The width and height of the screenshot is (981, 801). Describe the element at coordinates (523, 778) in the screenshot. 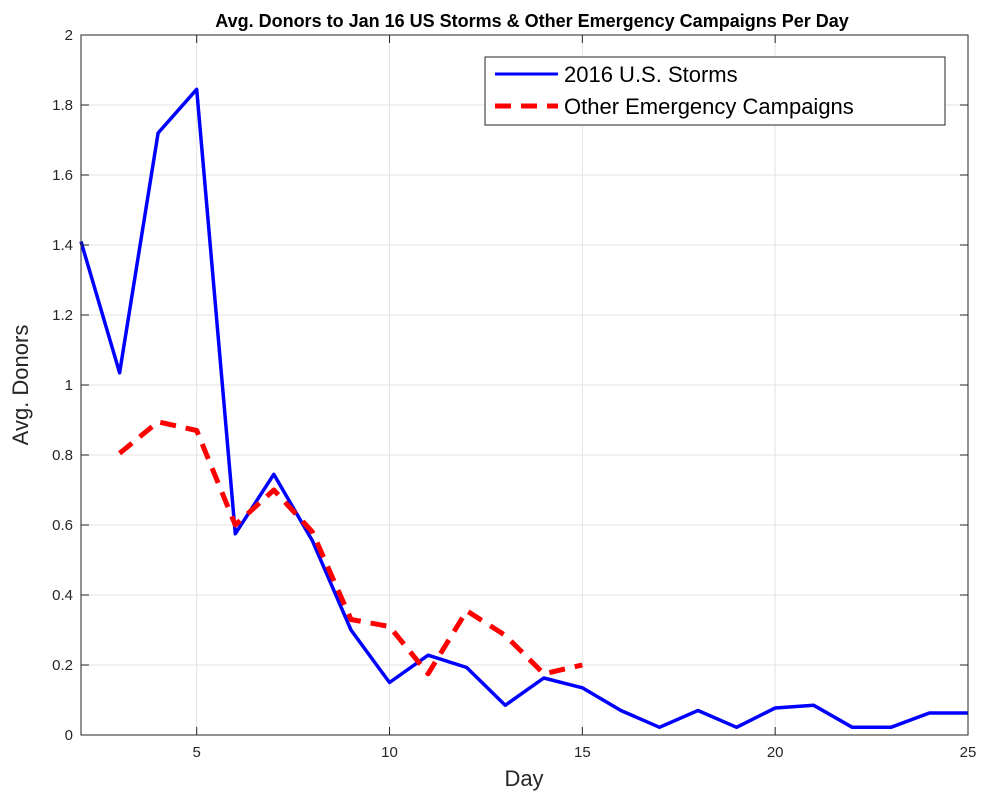

I see `x-axis-label: Day` at that location.